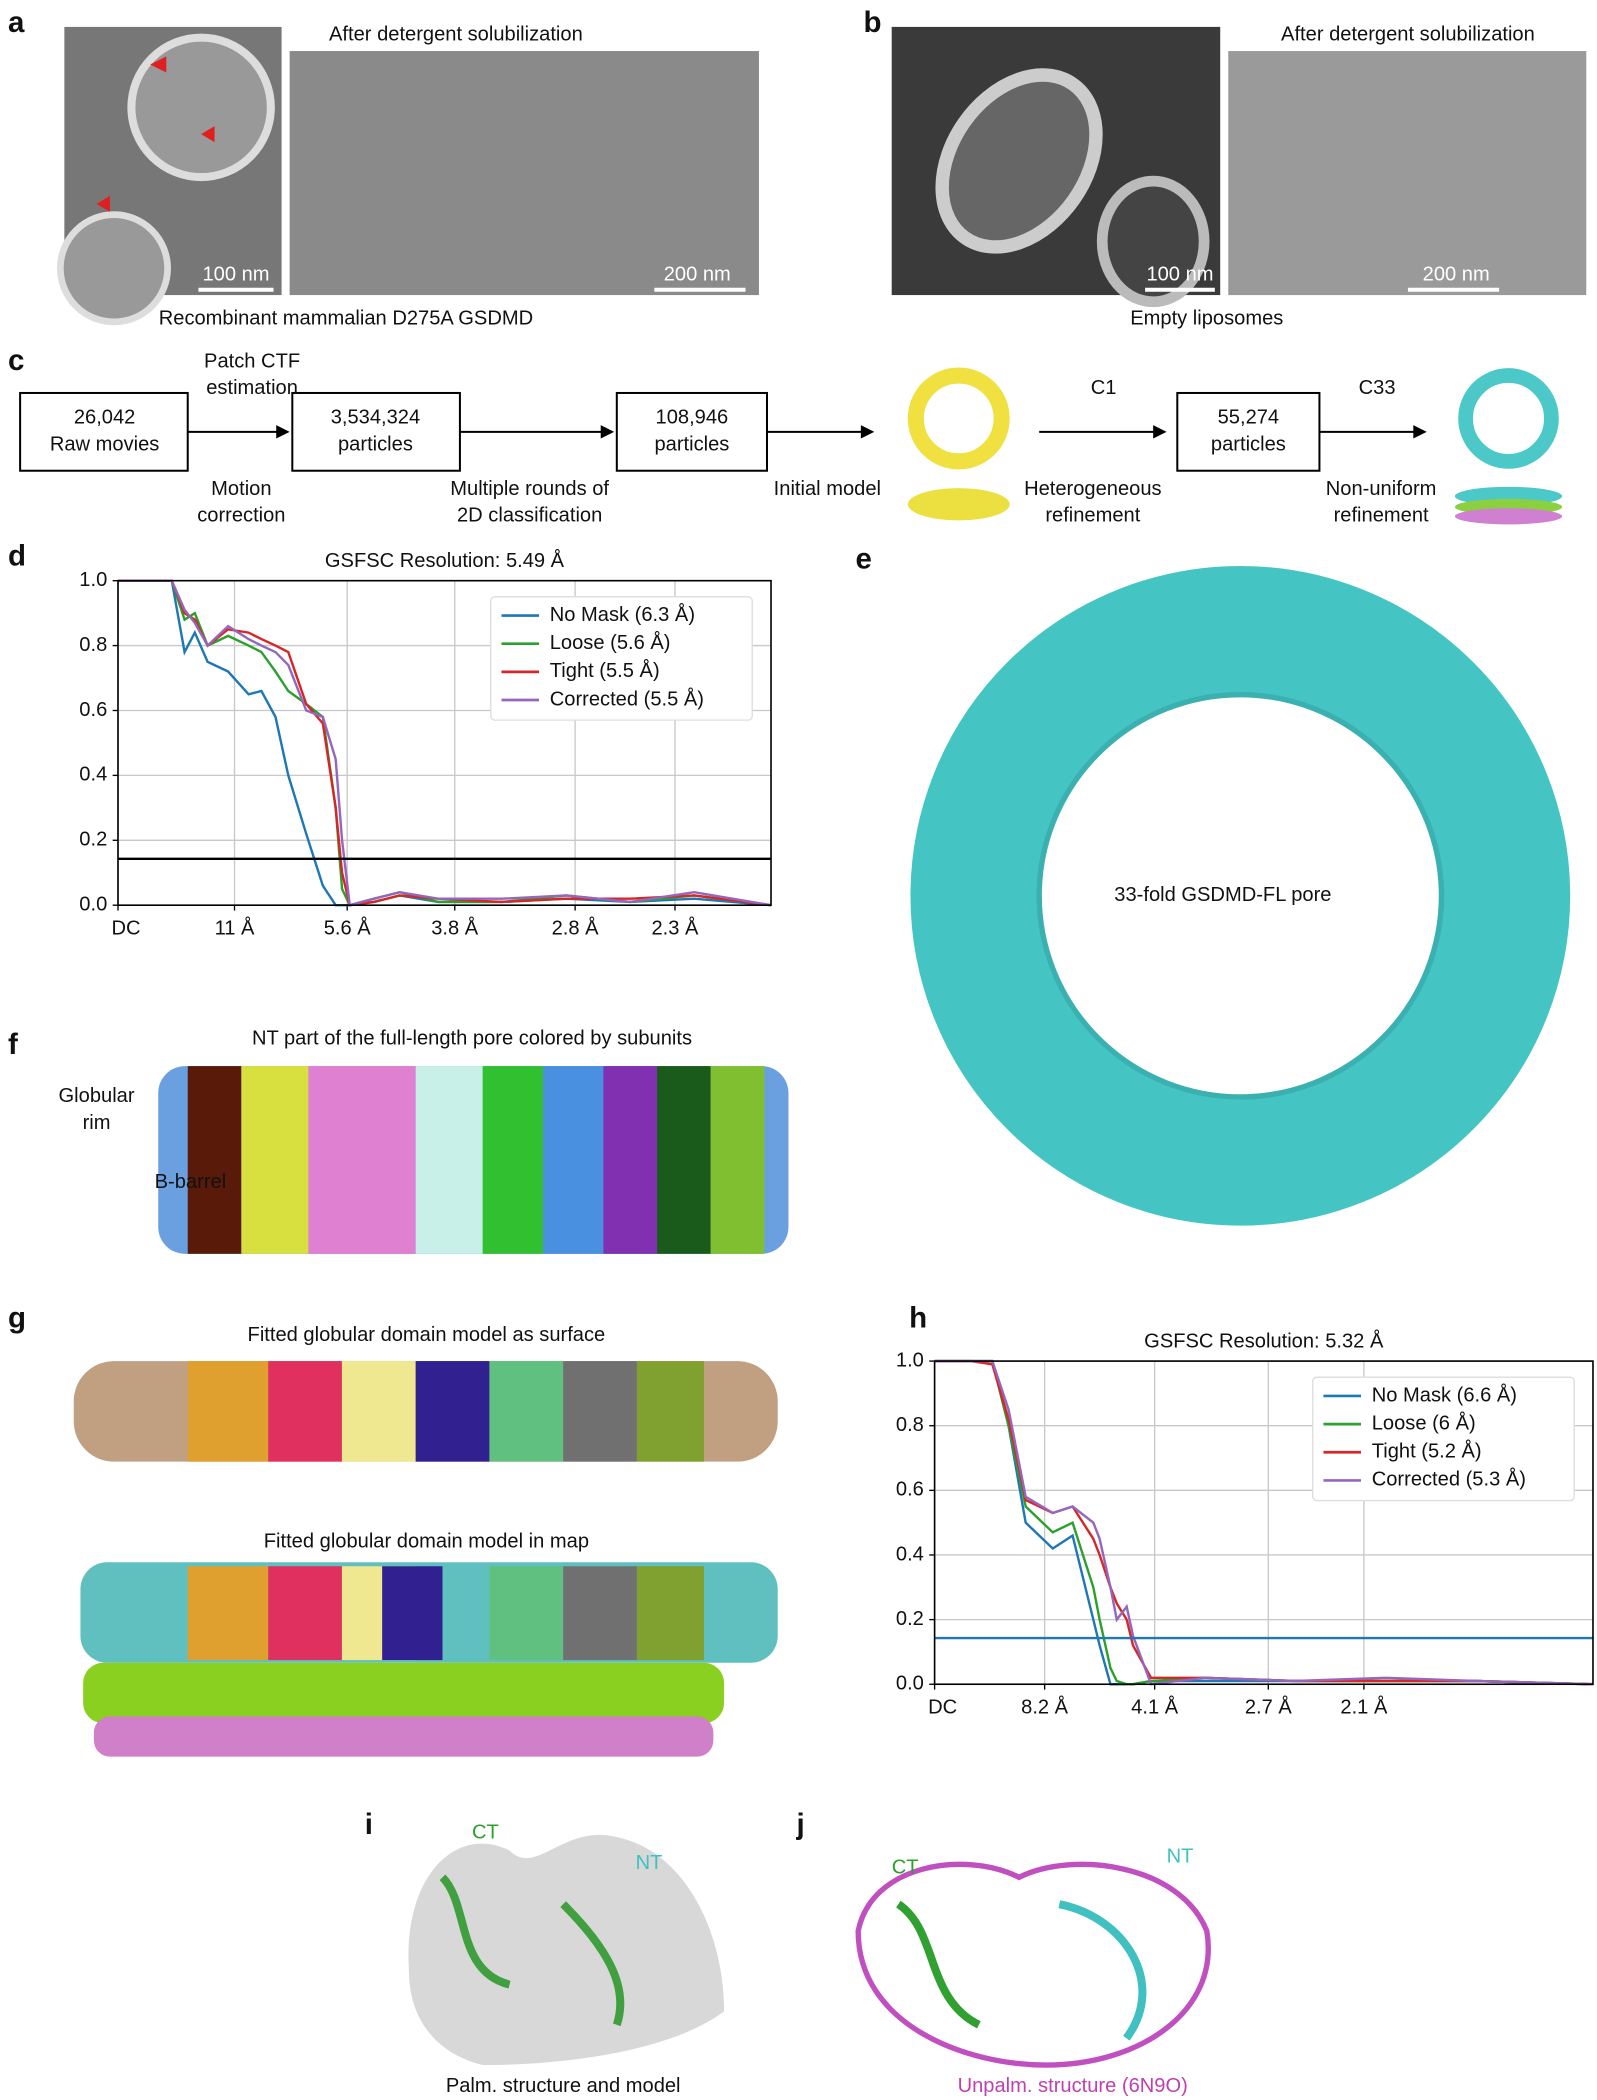  I want to click on x-tick-label: 2.3 Å, so click(675, 928).